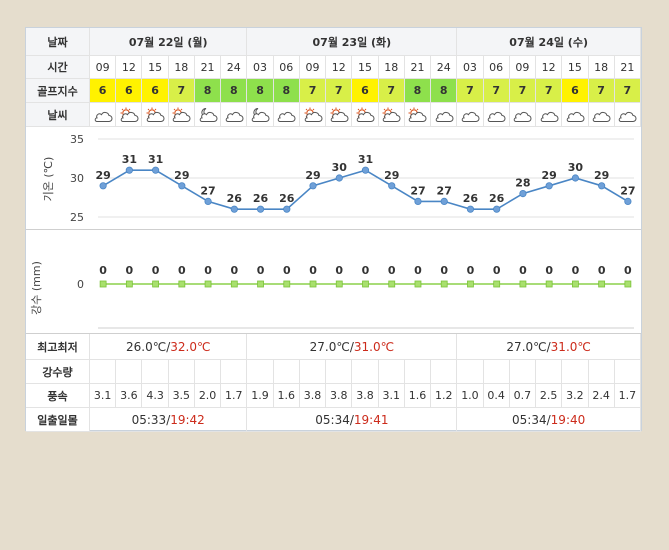 The width and height of the screenshot is (669, 550). I want to click on max-temp-1: 32.0℃, so click(190, 346).